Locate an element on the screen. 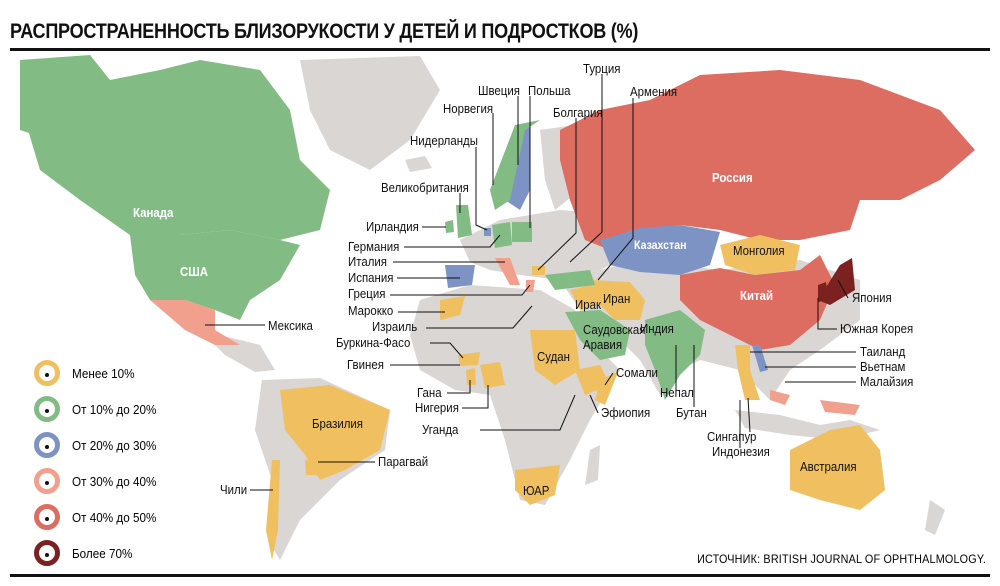 The width and height of the screenshot is (1000, 586). netherlands-shape is located at coordinates (487, 232).